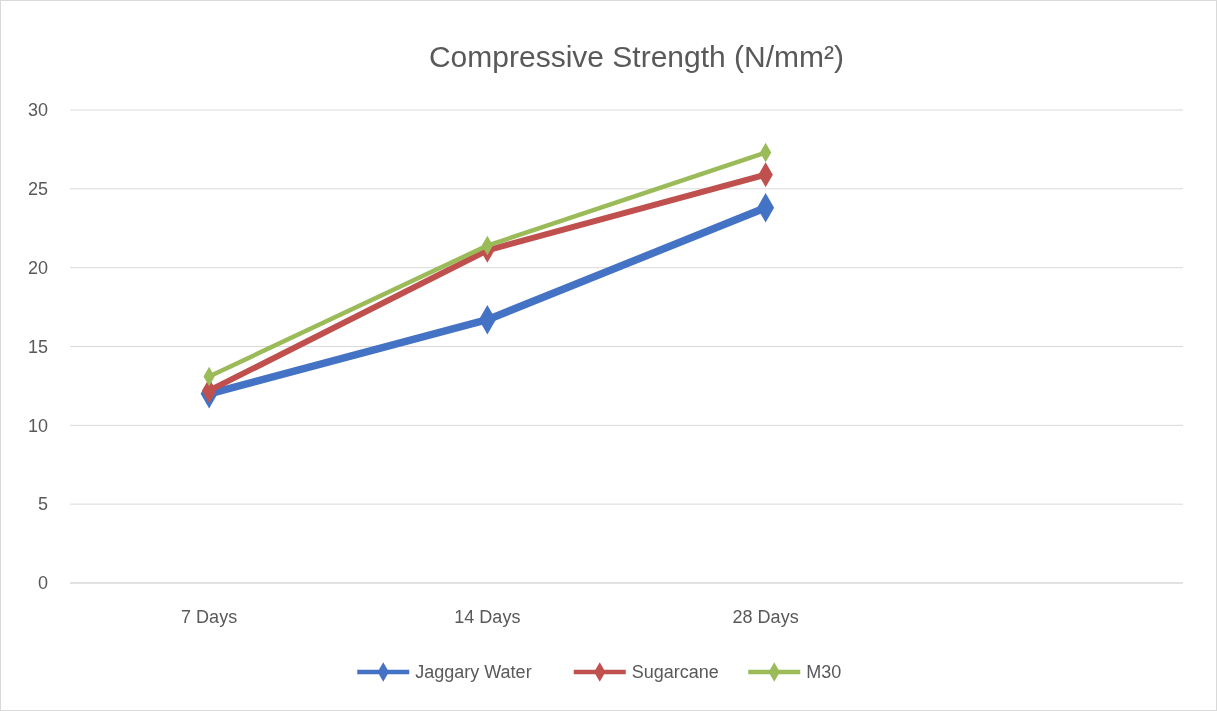 This screenshot has height=711, width=1217. What do you see at coordinates (636, 56) in the screenshot?
I see `chart-title: Compressive Strength (N/mm²)` at bounding box center [636, 56].